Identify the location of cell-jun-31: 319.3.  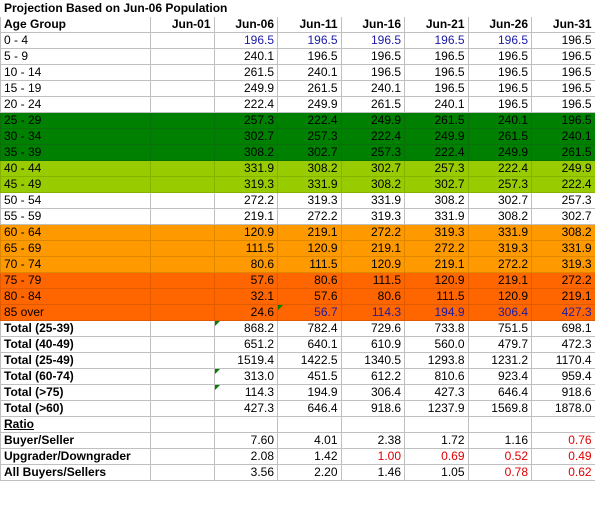
(563, 264).